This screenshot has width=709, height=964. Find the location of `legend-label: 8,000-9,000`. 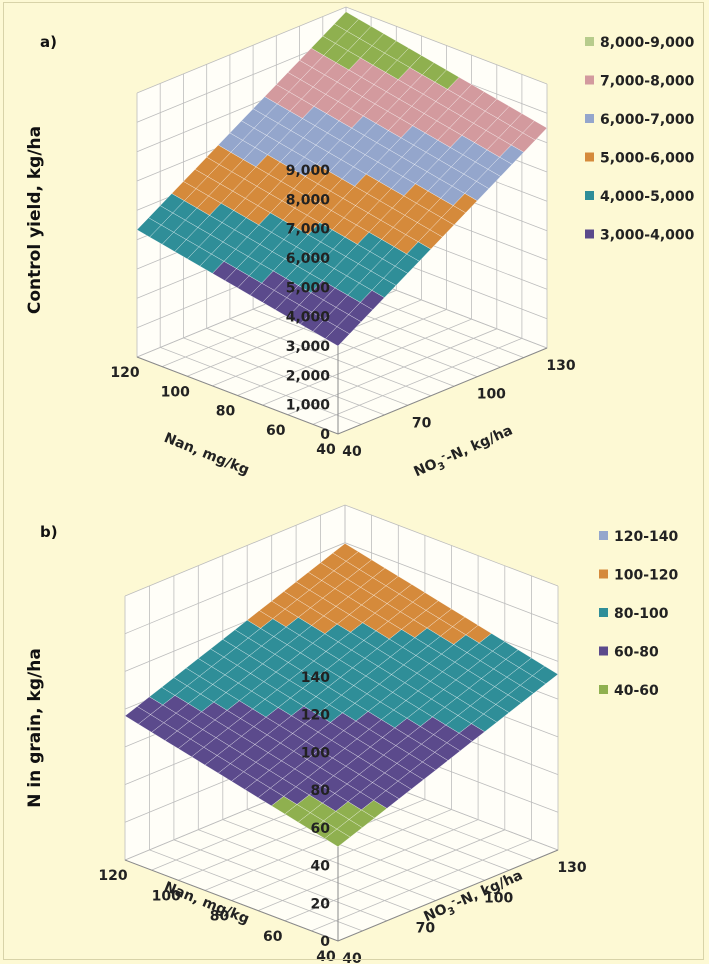

legend-label: 8,000-9,000 is located at coordinates (647, 43).